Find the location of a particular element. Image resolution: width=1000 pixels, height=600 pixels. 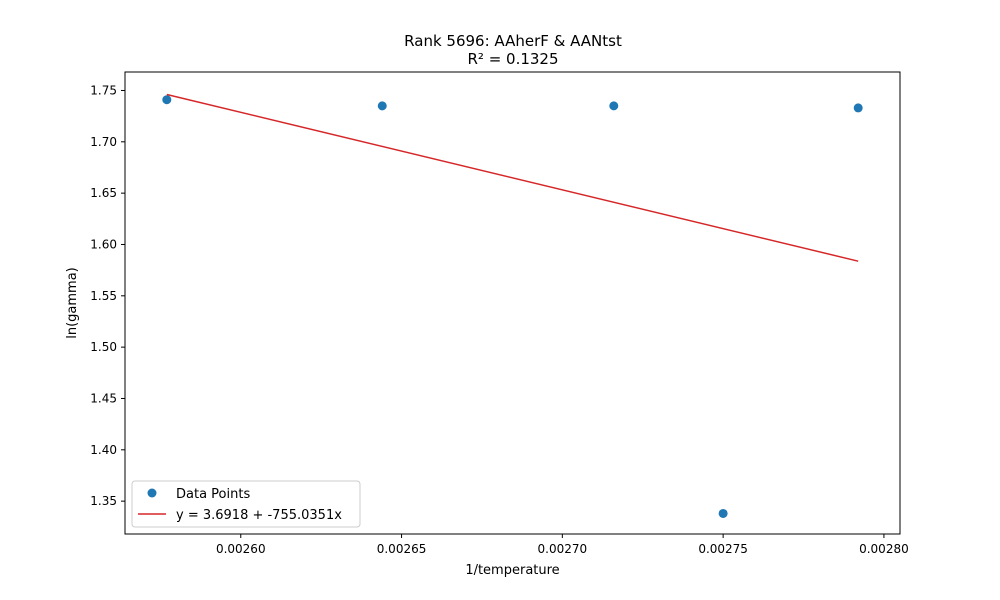

chart-title: Rank 5696: AAherF & AANtst is located at coordinates (513, 41).